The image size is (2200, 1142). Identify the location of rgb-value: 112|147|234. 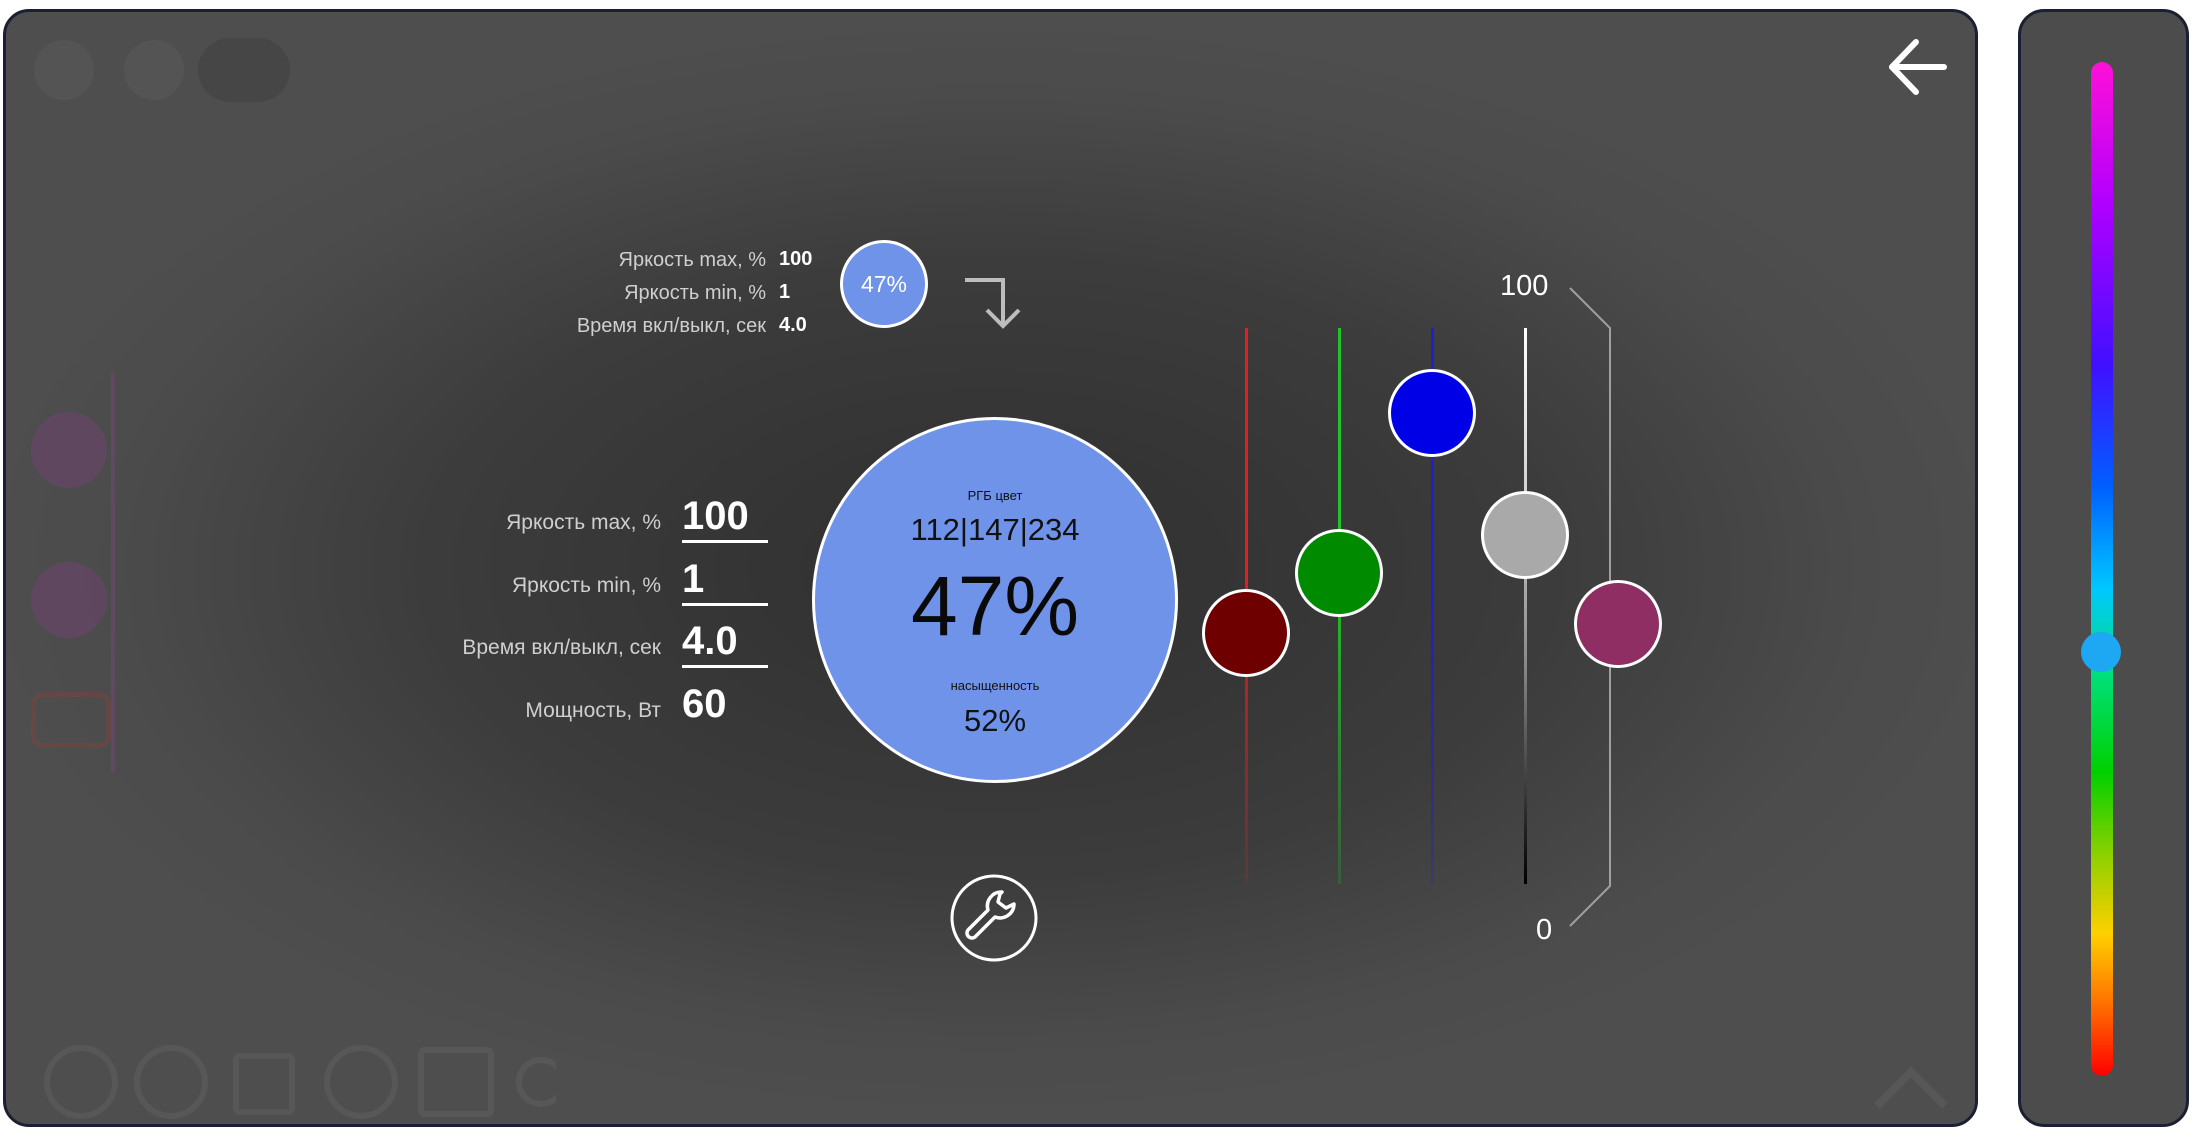
(995, 529).